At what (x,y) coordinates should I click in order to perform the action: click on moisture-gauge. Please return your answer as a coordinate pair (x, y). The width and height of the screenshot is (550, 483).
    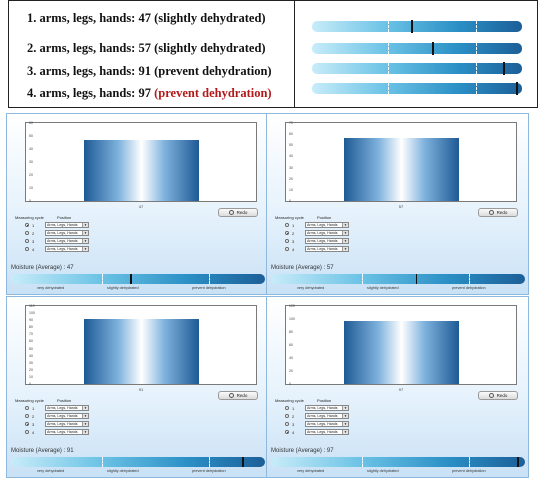
    Looking at the image, I should click on (398, 279).